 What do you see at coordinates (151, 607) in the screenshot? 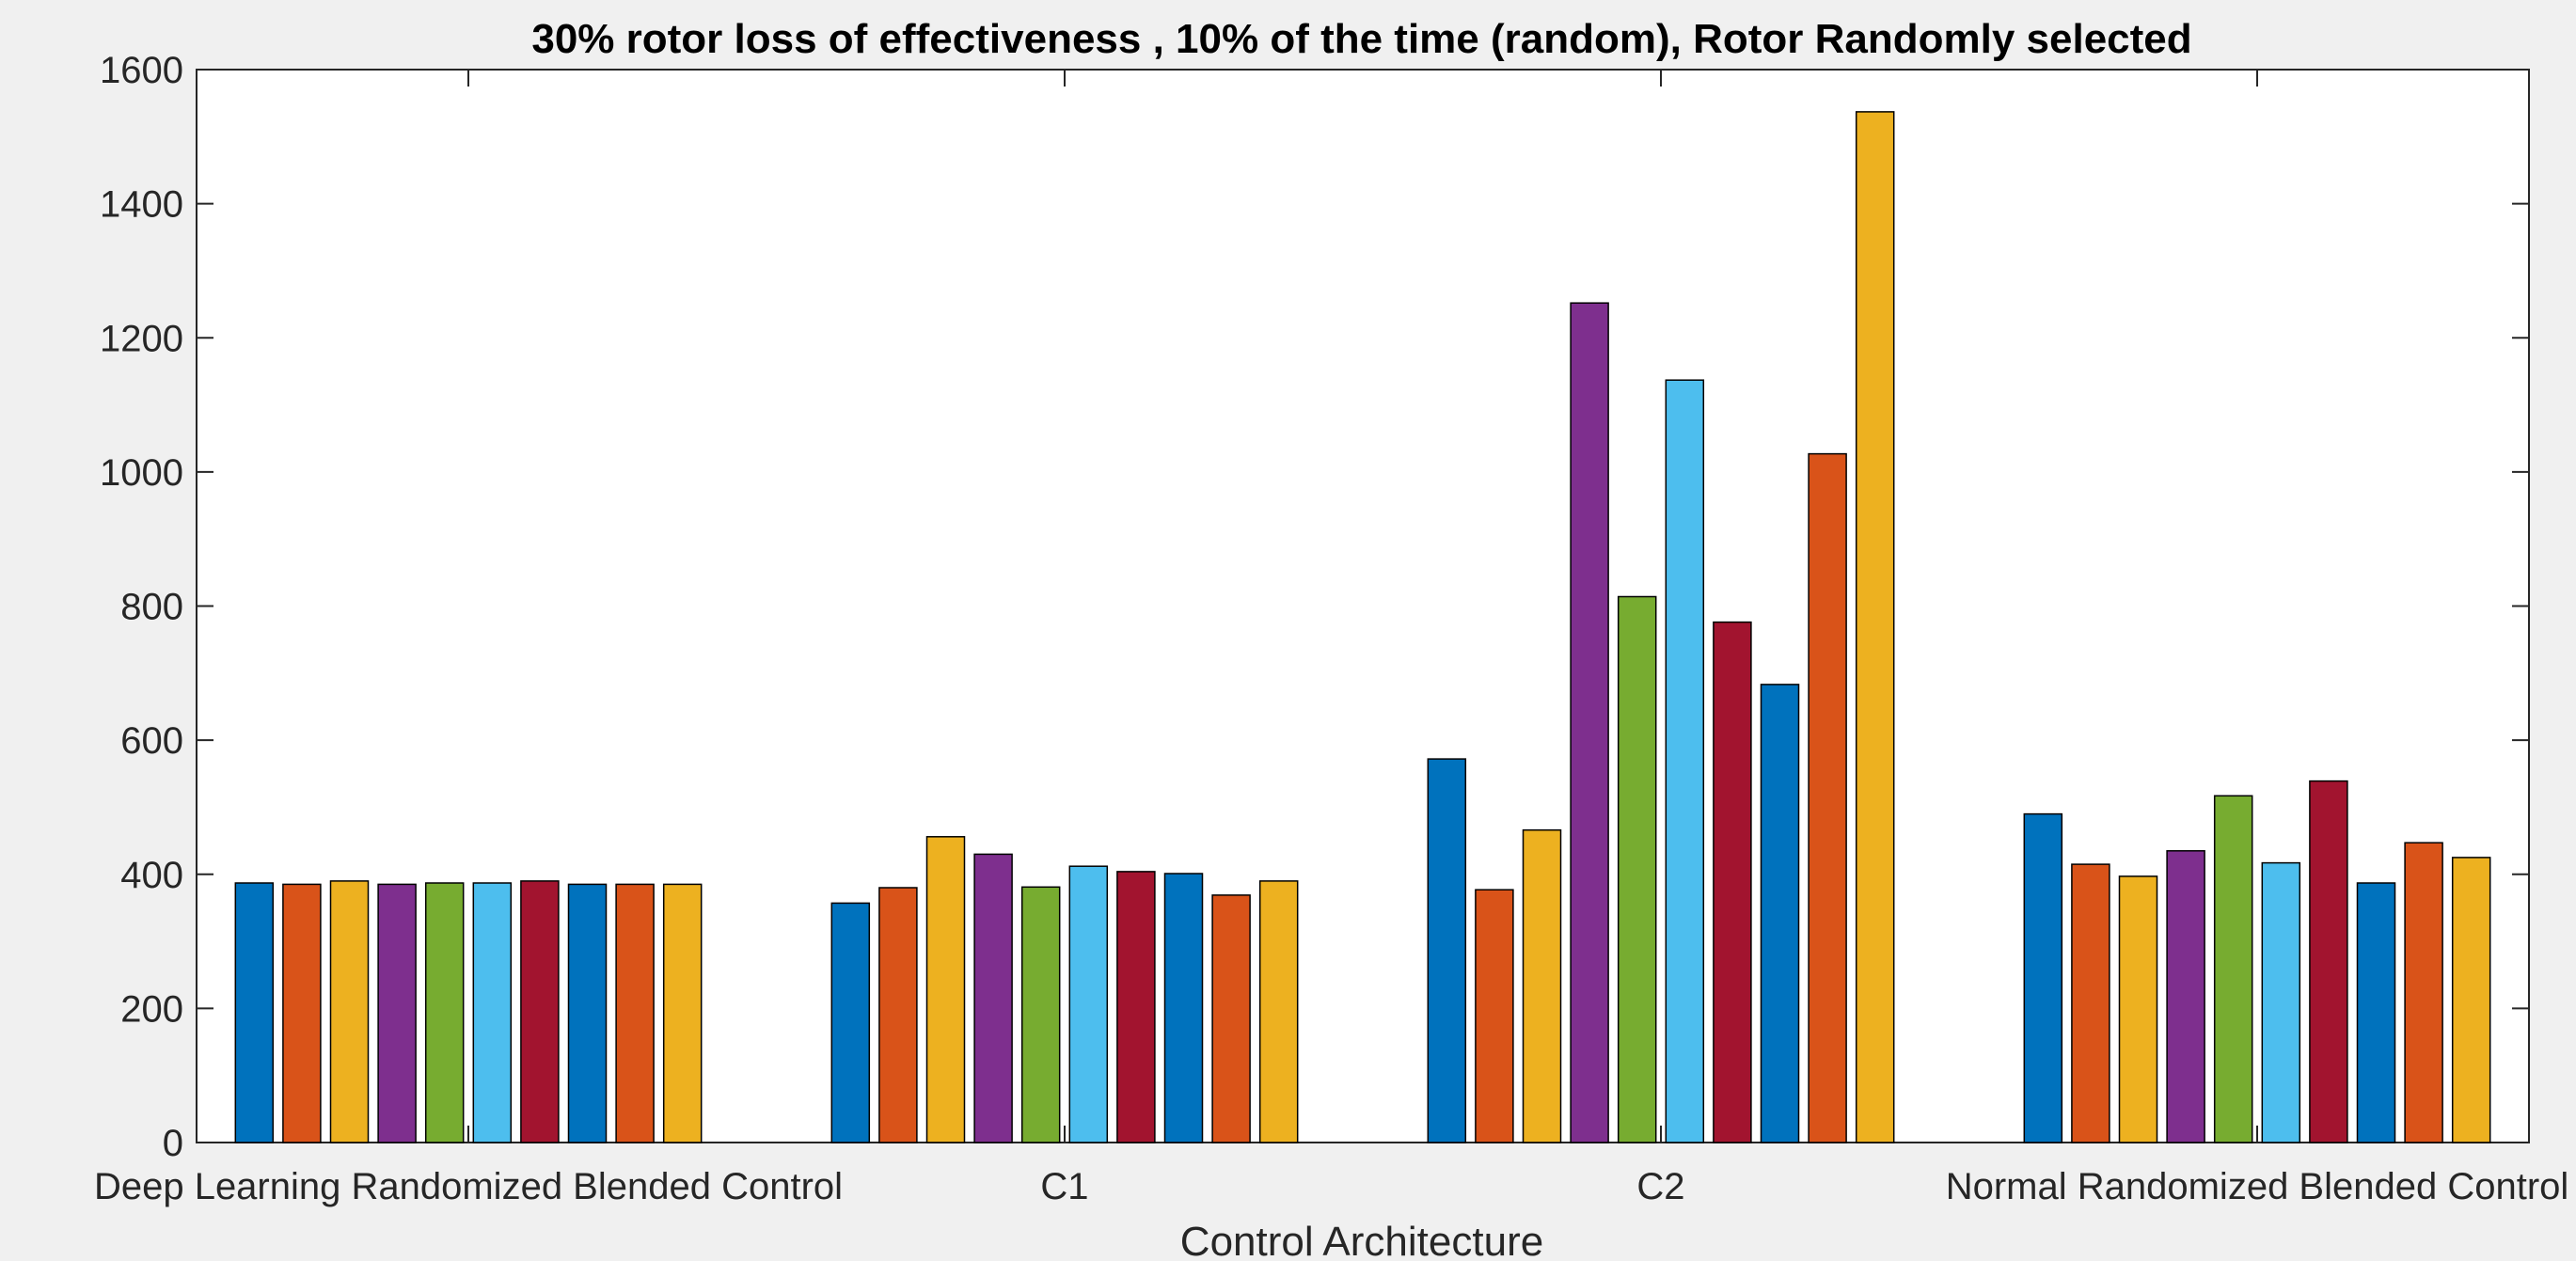
I see `y-tick-label-4: 800` at bounding box center [151, 607].